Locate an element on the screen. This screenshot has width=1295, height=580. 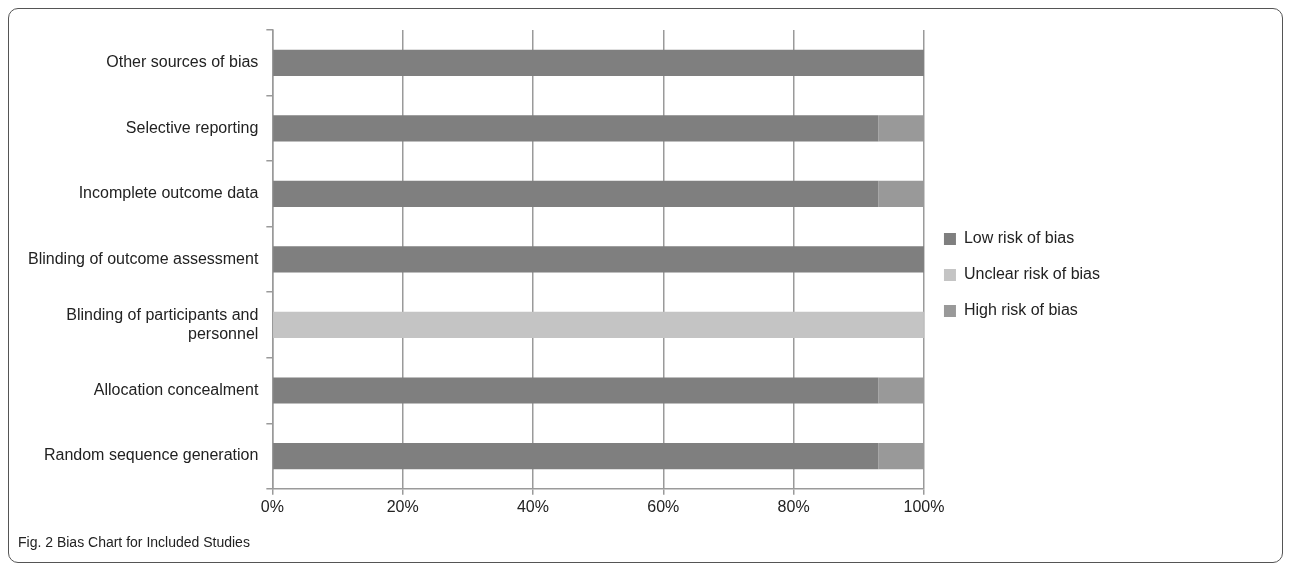
y-tick-label: Blinding of participants and personnel is located at coordinates (162, 323).